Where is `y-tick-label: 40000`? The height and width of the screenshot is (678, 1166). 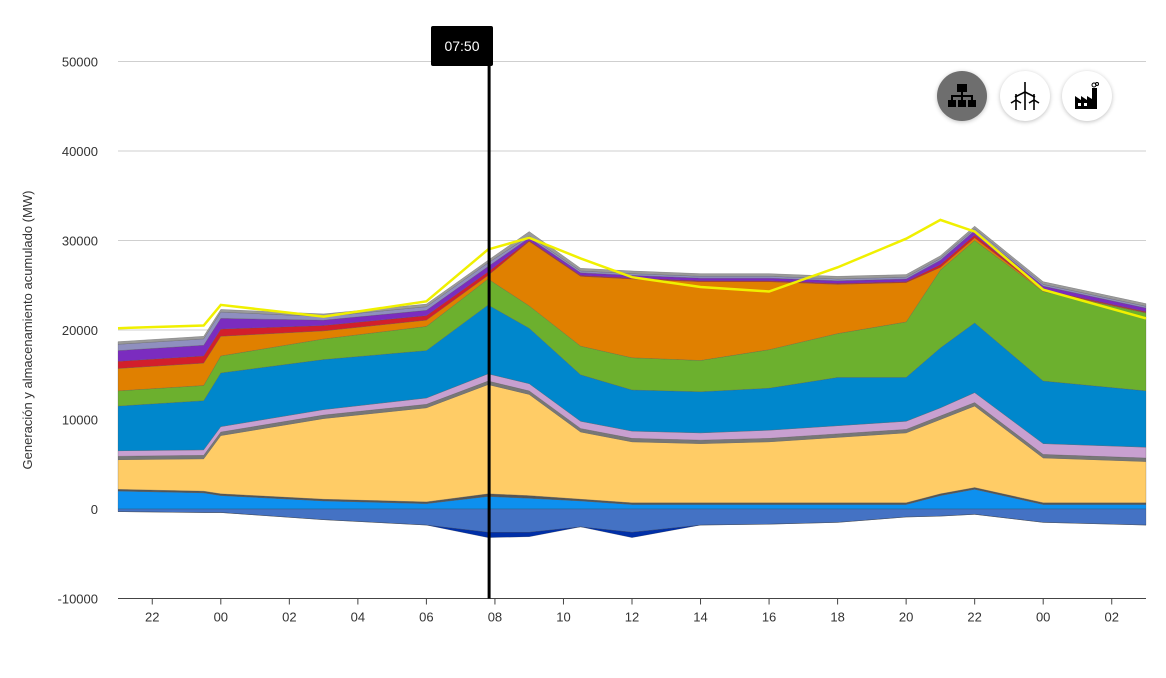
y-tick-label: 40000 is located at coordinates (80, 151).